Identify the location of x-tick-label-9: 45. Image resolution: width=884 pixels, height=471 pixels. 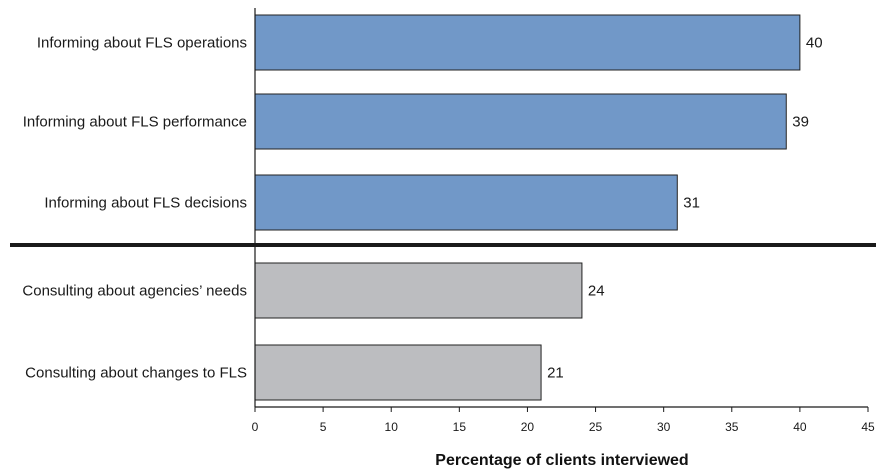
(868, 427).